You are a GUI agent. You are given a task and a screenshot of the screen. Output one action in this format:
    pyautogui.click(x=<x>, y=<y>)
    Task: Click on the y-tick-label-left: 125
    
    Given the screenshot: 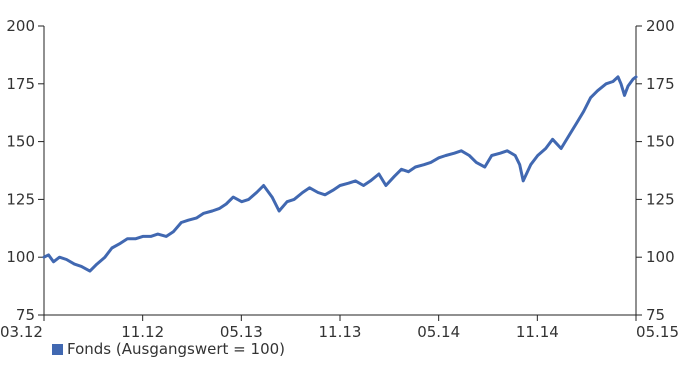 What is the action you would take?
    pyautogui.click(x=20, y=199)
    